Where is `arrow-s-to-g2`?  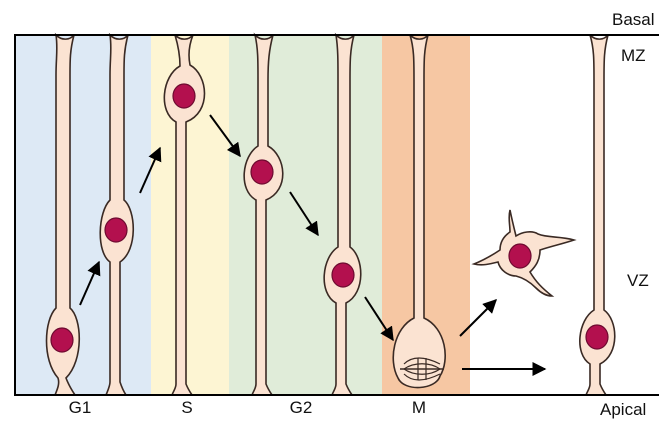
arrow-s-to-g2 is located at coordinates (225, 136).